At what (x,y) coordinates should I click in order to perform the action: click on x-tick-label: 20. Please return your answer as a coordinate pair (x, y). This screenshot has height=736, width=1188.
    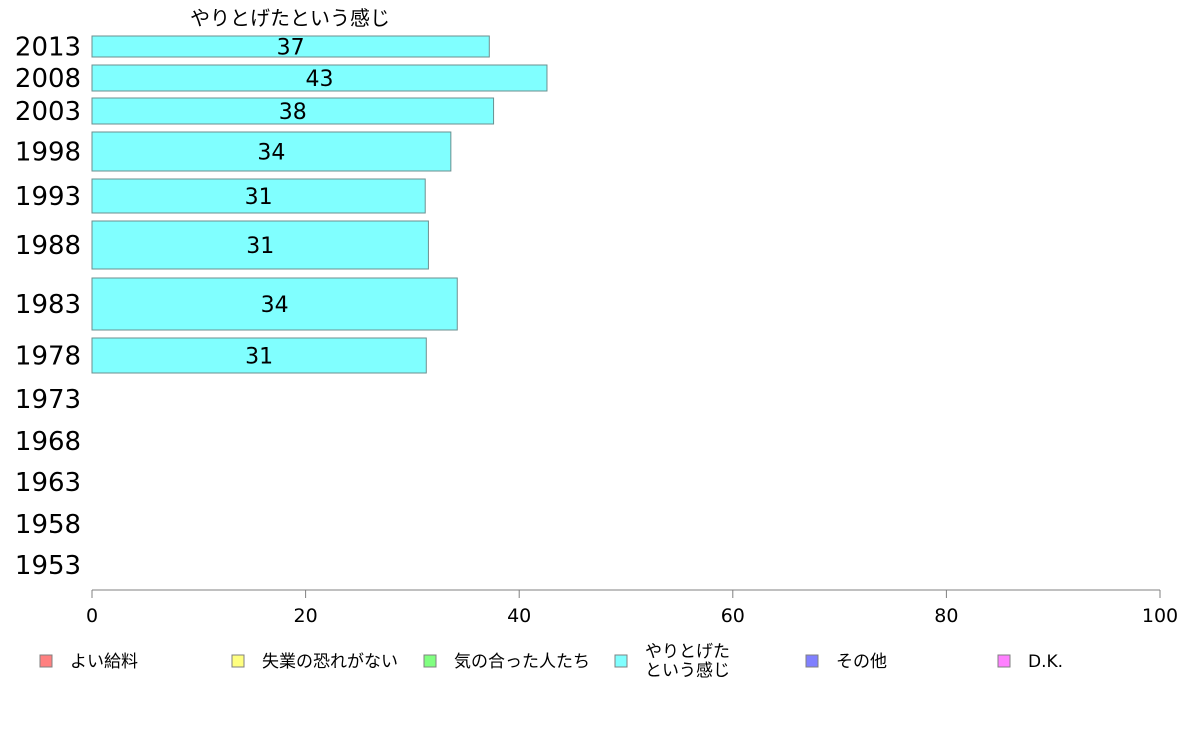
    Looking at the image, I should click on (306, 616).